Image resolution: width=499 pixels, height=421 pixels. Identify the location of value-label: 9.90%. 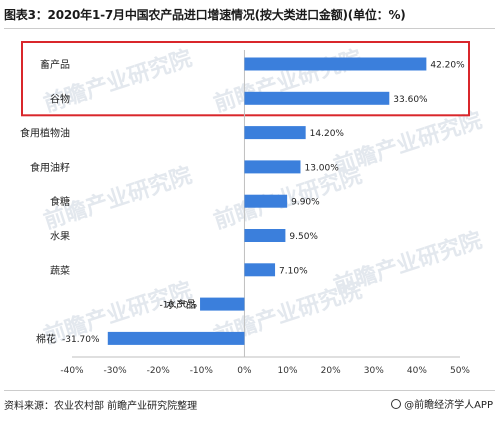
(305, 203).